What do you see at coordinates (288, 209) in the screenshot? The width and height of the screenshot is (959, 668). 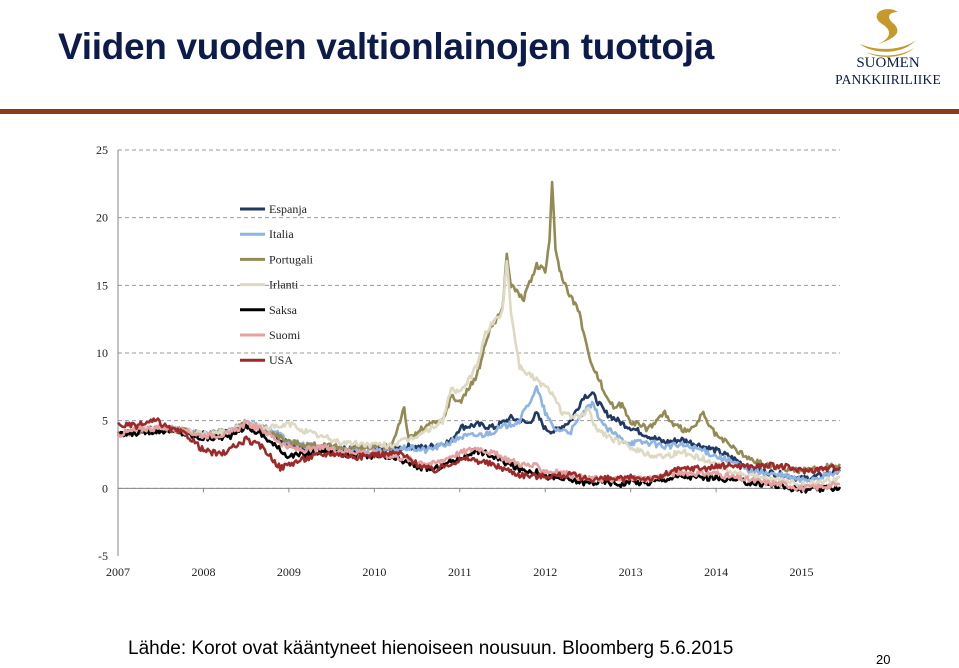 I see `legend-label: Espanja` at bounding box center [288, 209].